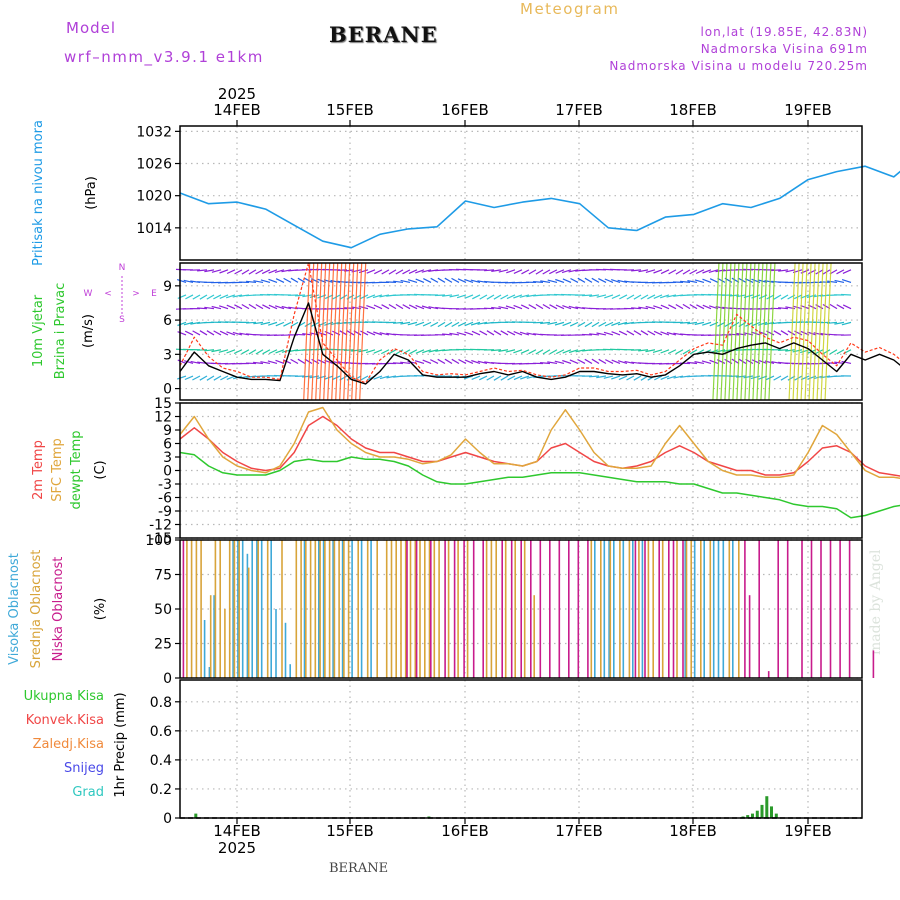 The height and width of the screenshot is (900, 900). What do you see at coordinates (122, 320) in the screenshot?
I see `compass-south: S` at bounding box center [122, 320].